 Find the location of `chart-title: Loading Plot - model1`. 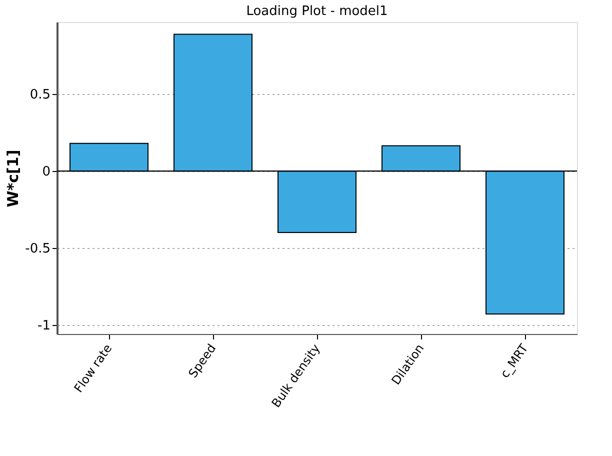

chart-title: Loading Plot - model1 is located at coordinates (317, 11).